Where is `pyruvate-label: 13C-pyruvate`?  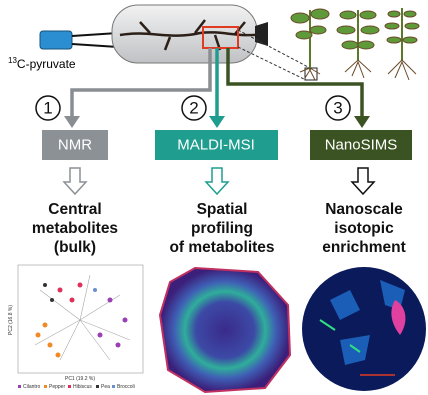 pyruvate-label: 13C-pyruvate is located at coordinates (42, 63).